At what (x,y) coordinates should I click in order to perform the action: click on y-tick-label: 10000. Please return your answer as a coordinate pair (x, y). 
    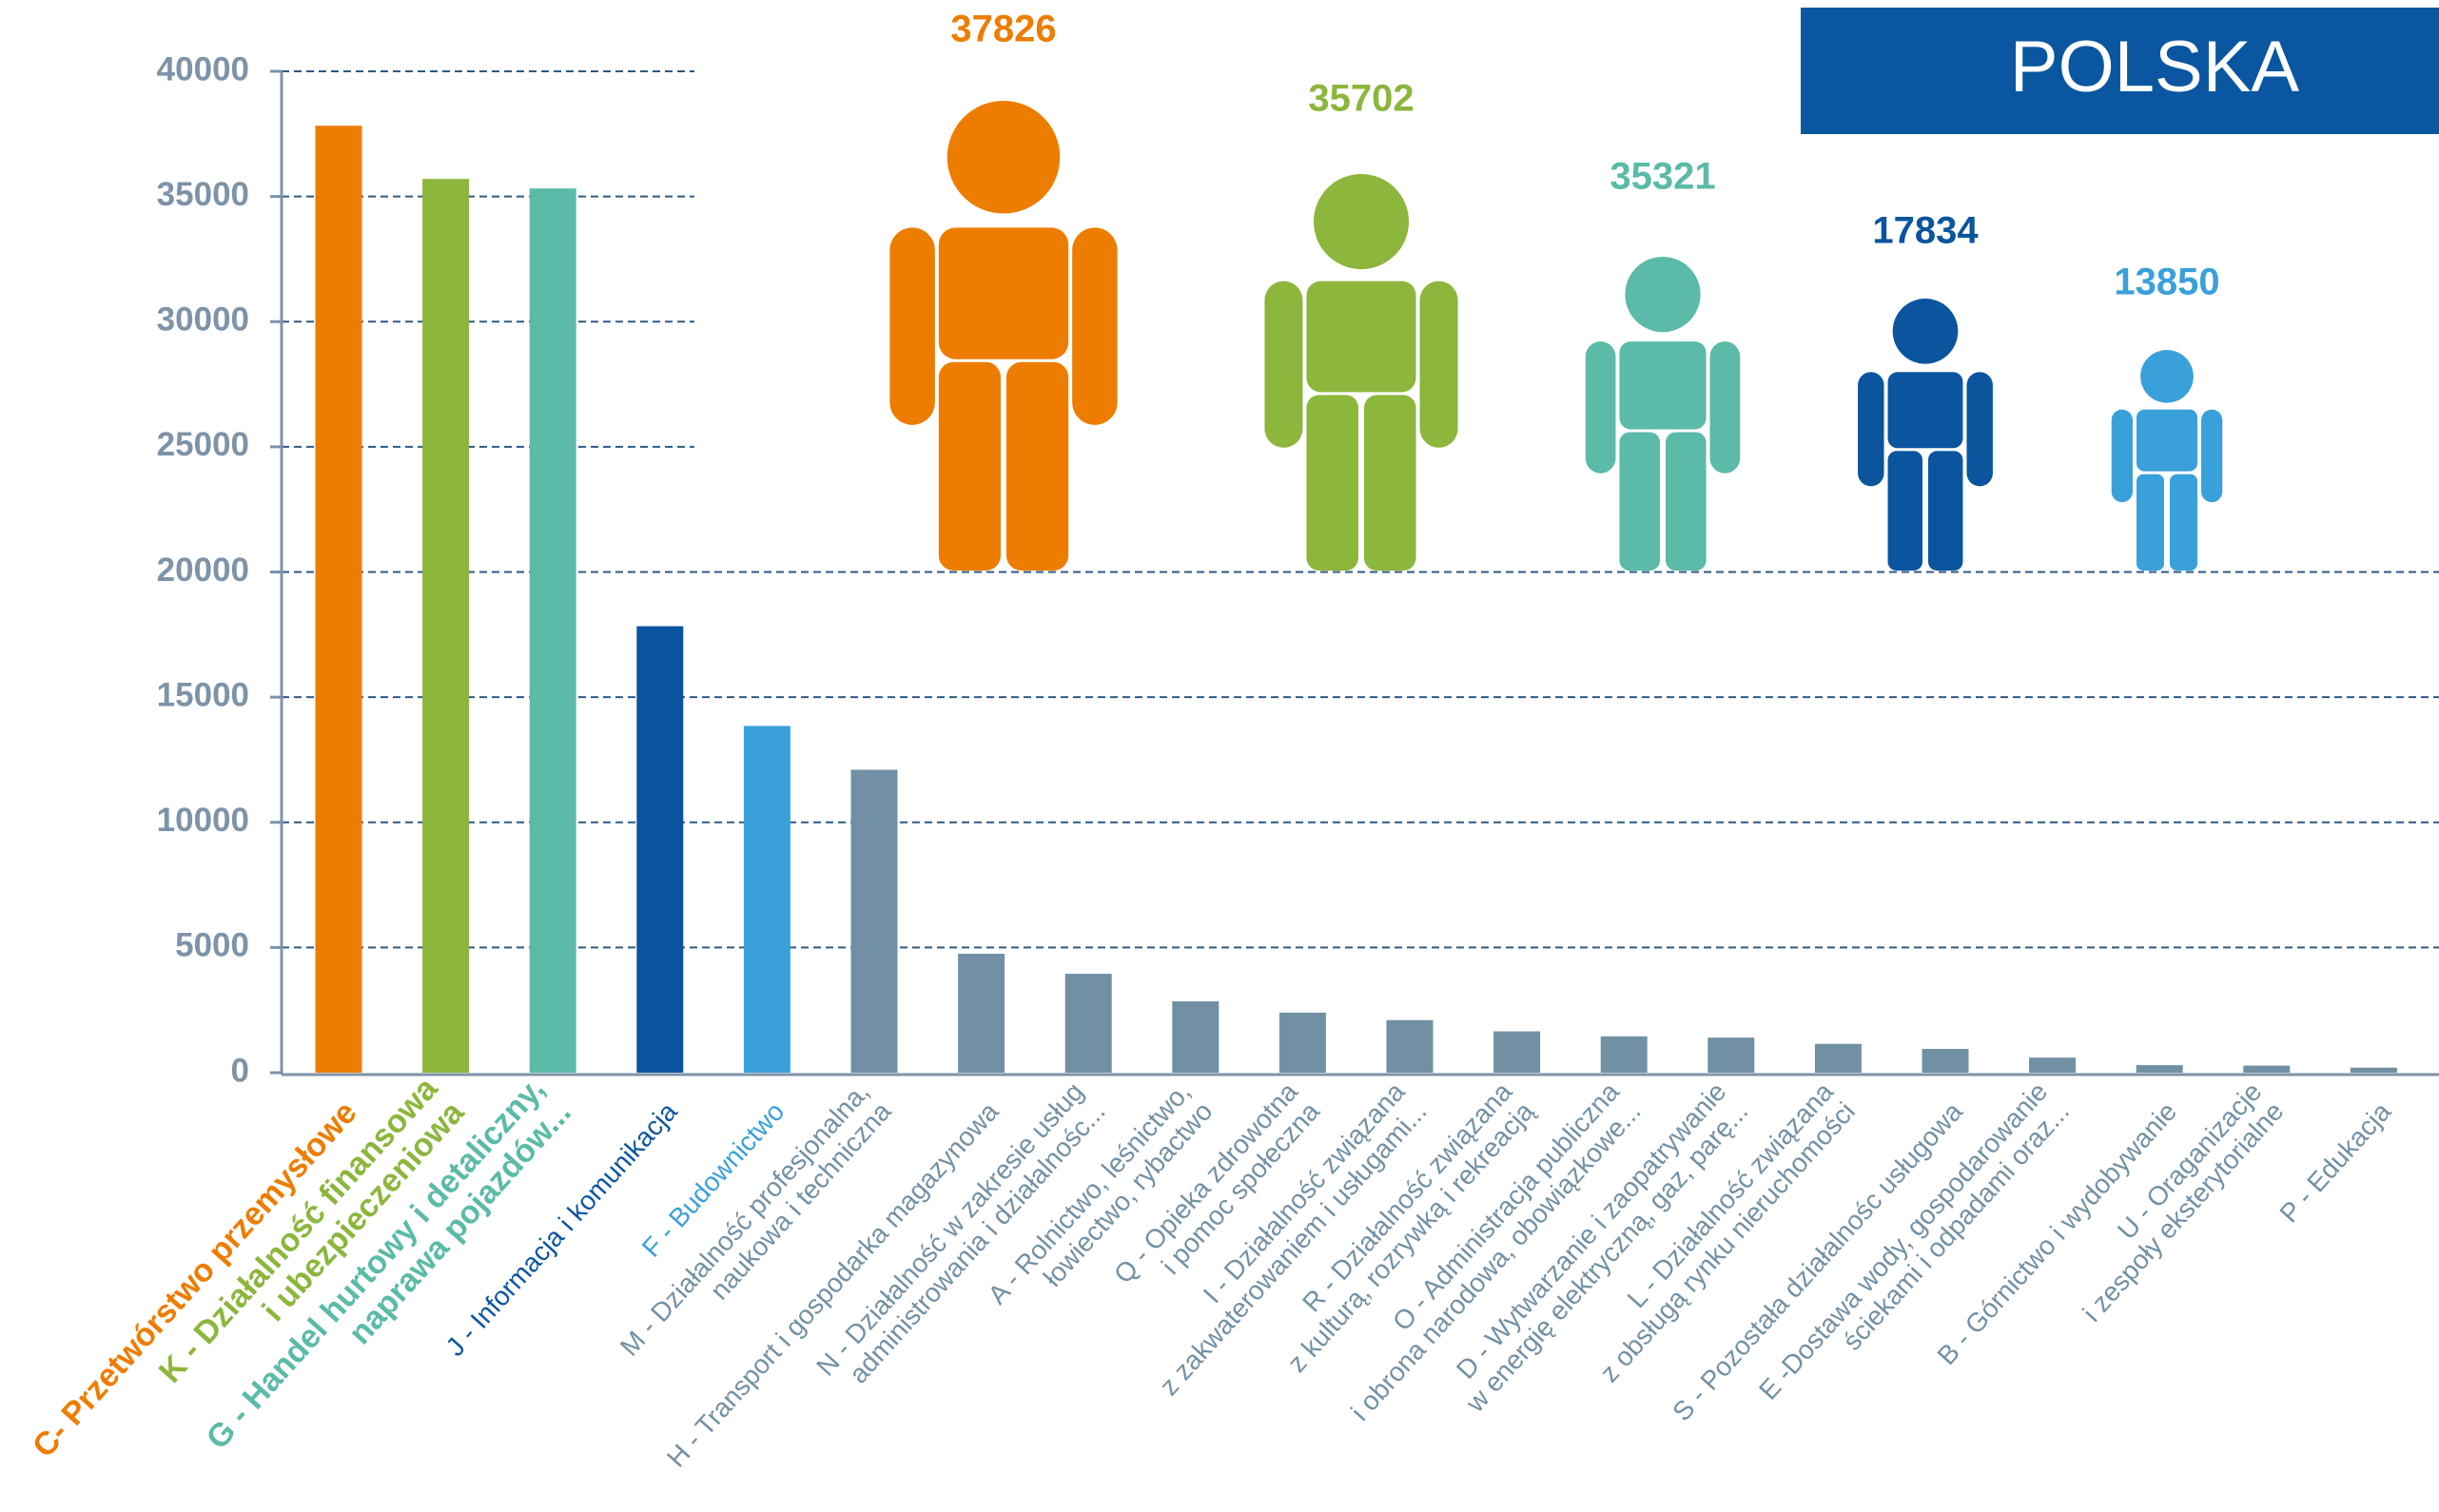
    Looking at the image, I should click on (203, 820).